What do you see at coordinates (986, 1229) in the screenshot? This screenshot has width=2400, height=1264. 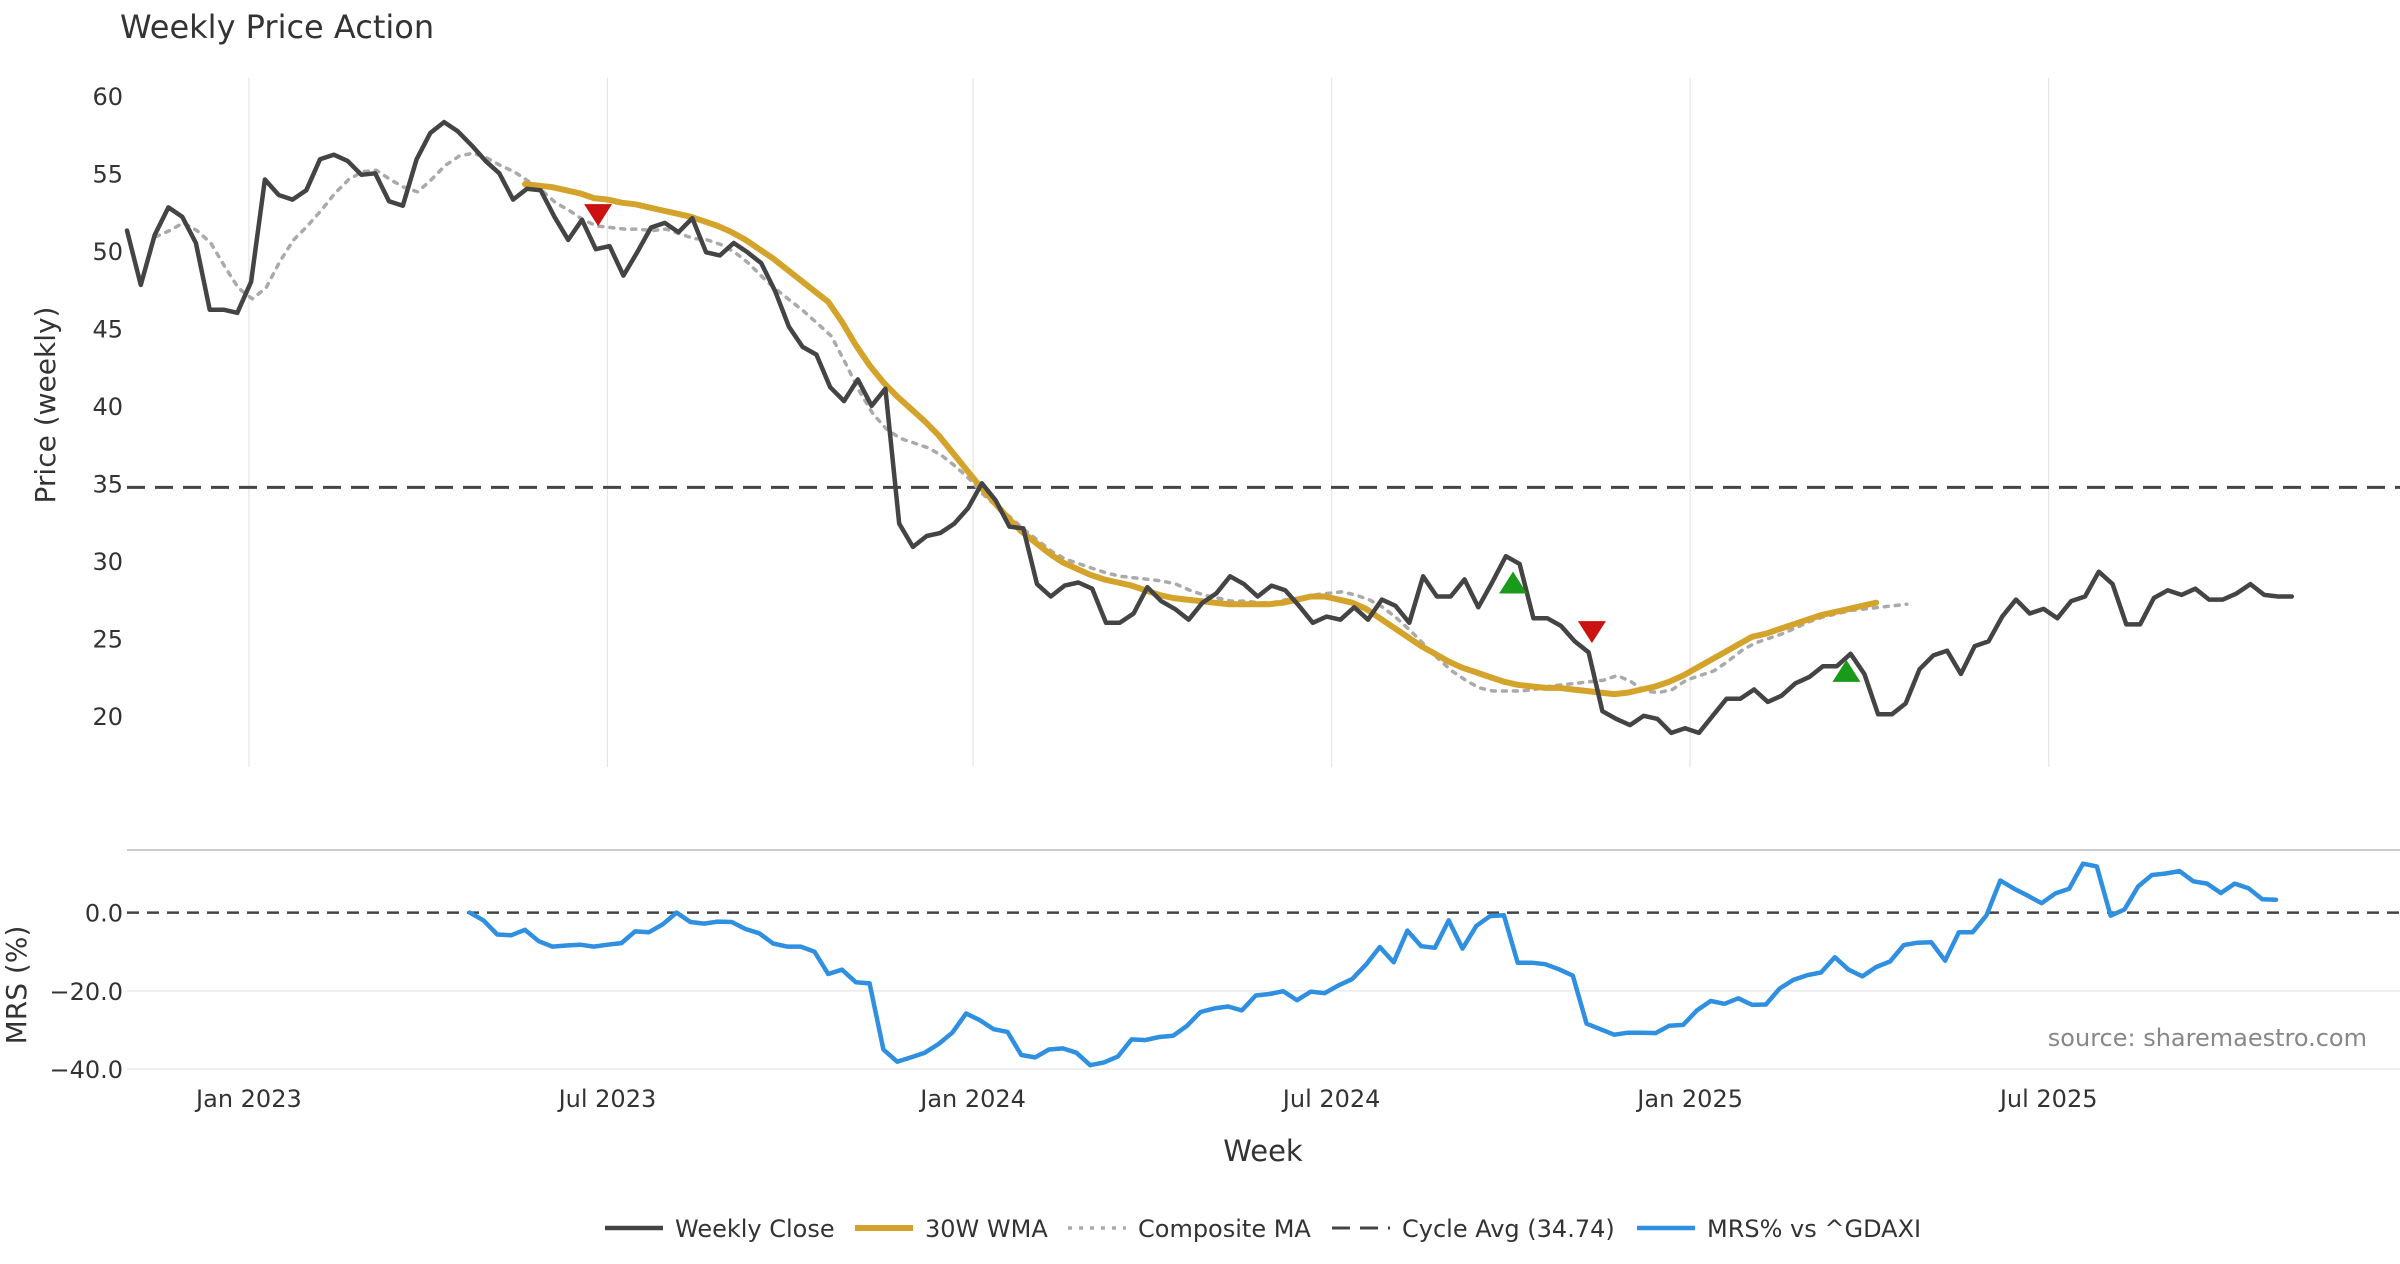 I see `legend-label-1: 30W WMA` at bounding box center [986, 1229].